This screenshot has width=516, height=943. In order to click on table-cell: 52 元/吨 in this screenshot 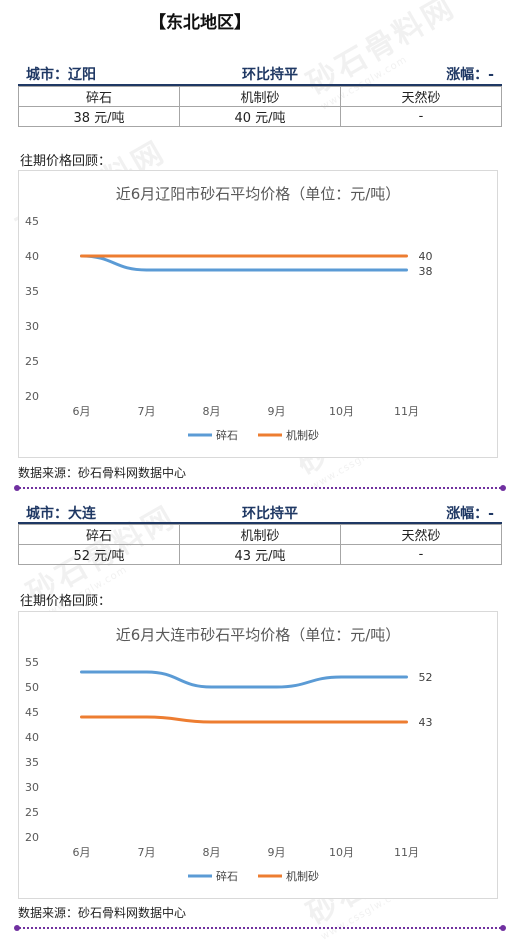, I will do `click(99, 554)`.